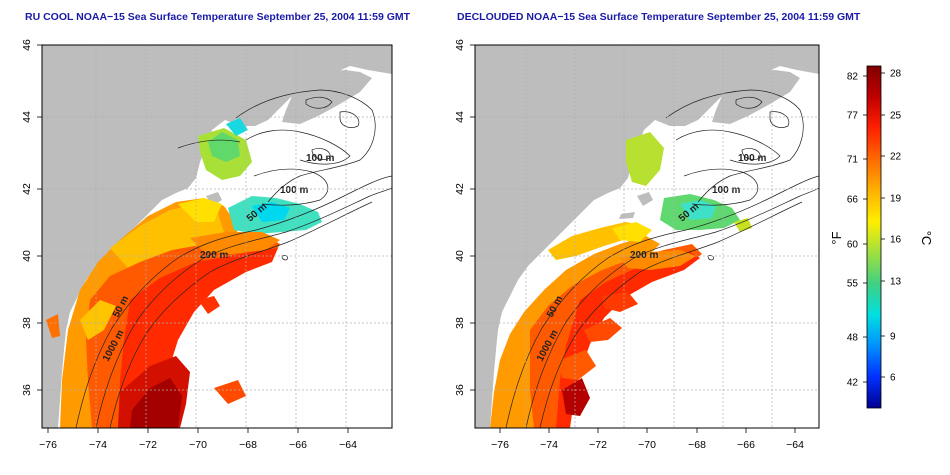 The image size is (950, 475). Describe the element at coordinates (853, 284) in the screenshot. I see `colorbar-f-tick-label: 55` at that location.